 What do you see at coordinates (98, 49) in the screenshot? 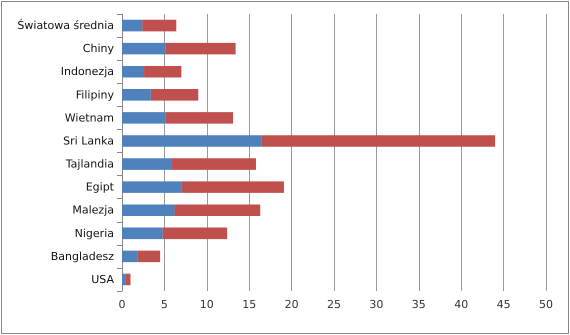
I see `y-tick-label: Chiny` at bounding box center [98, 49].